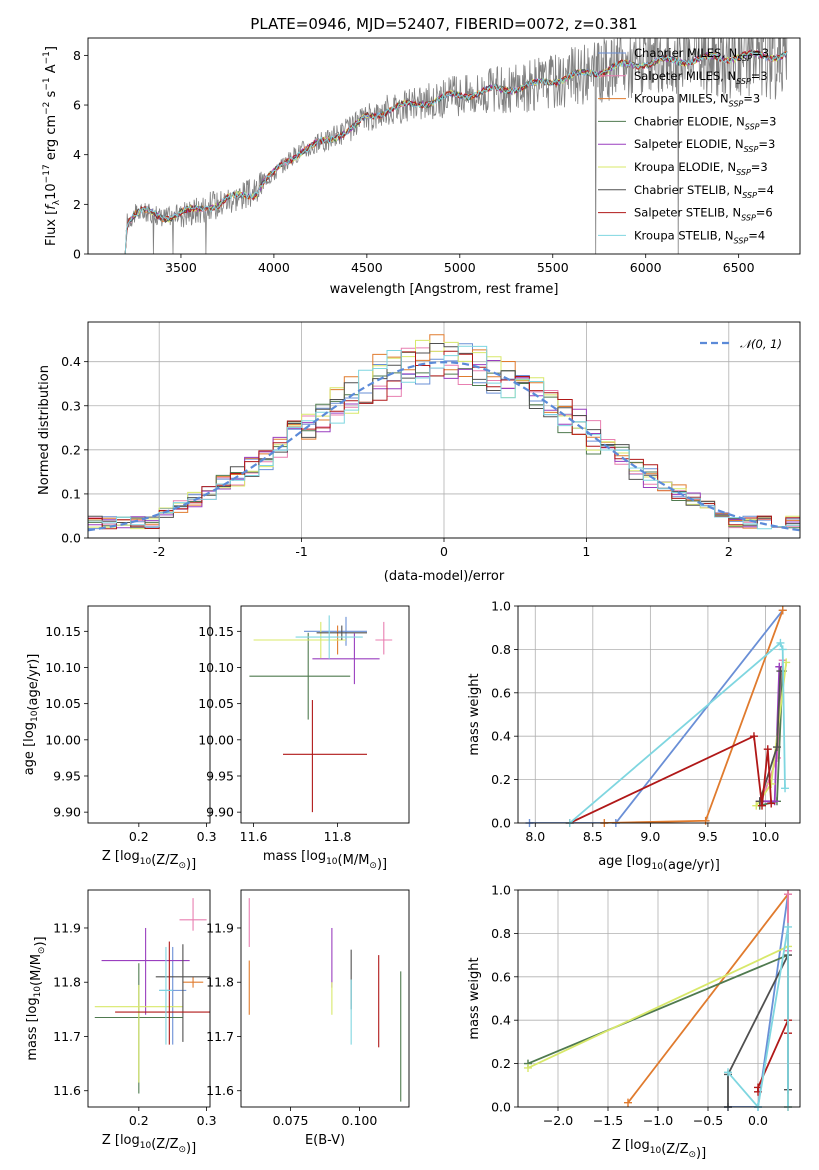 Image resolution: width=819 pixels, height=1170 pixels. I want to click on y-axis-label: Normed distribution, so click(44, 430).